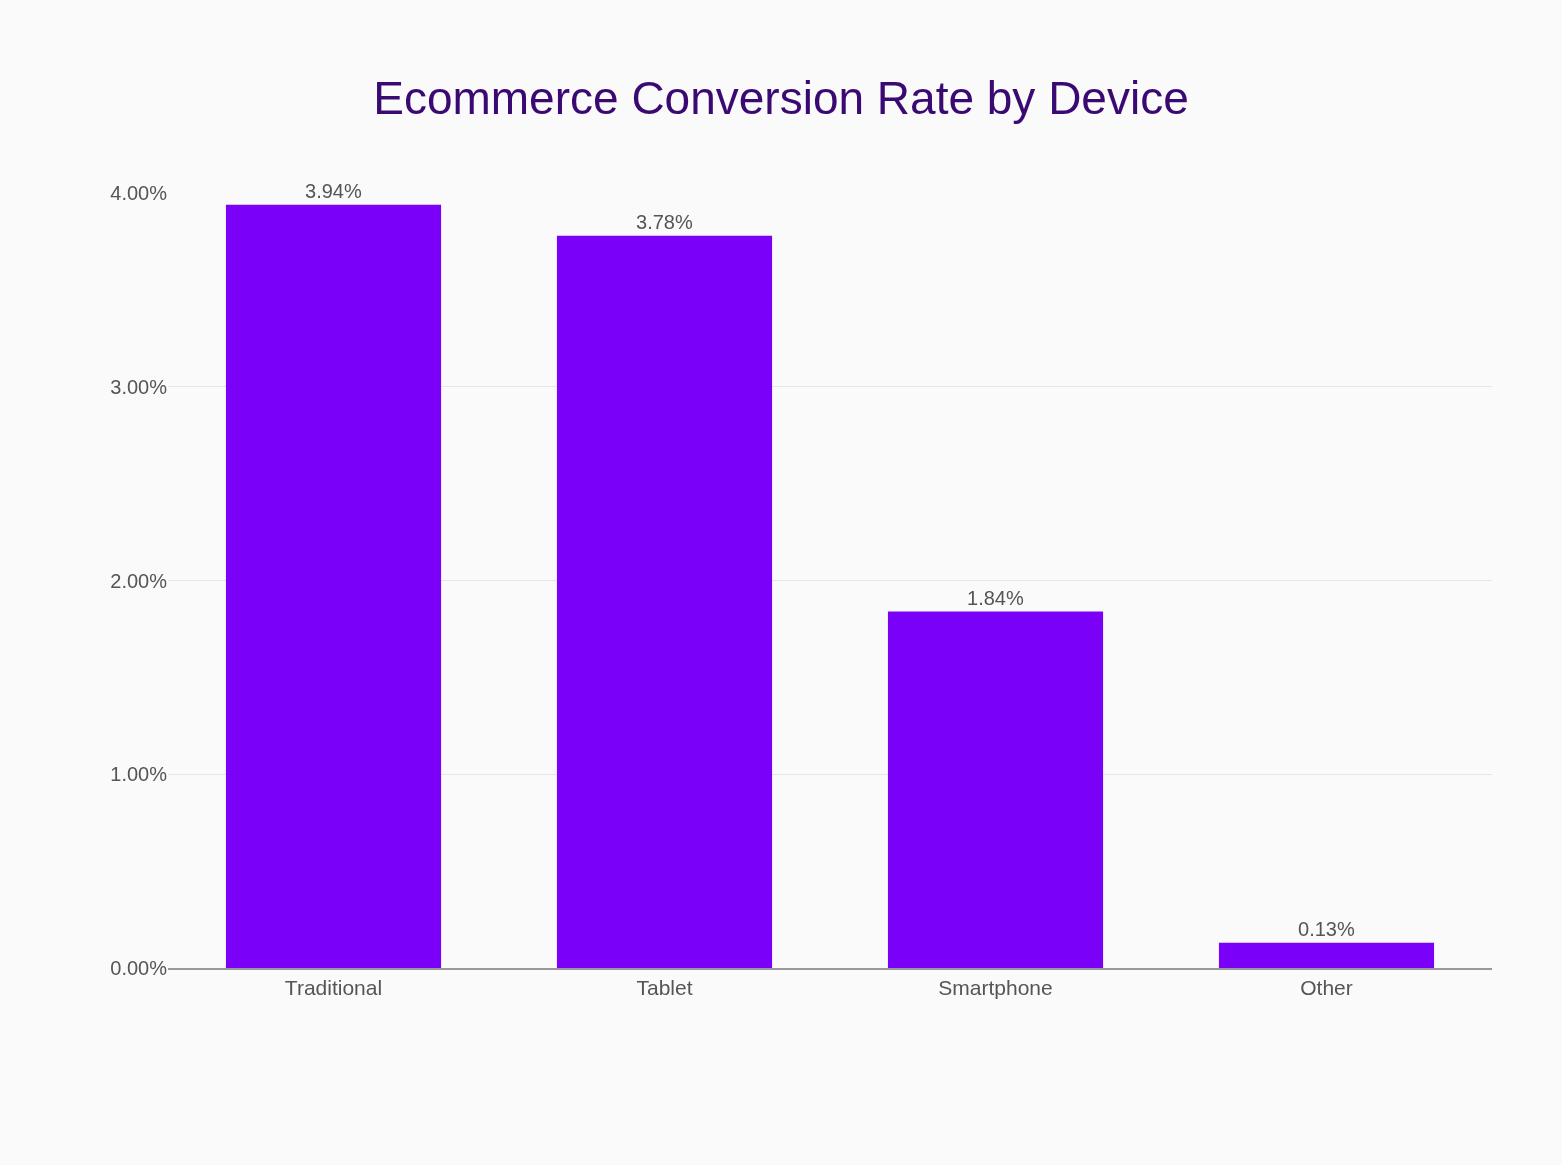  Describe the element at coordinates (995, 597) in the screenshot. I see `data-label: 1.84%` at that location.